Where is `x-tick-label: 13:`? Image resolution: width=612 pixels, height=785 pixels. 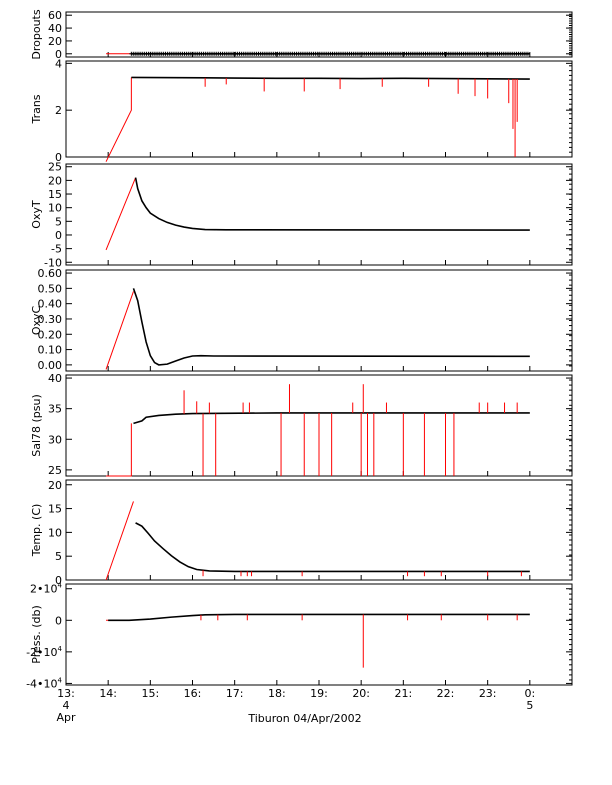 x-tick-label: 13: is located at coordinates (66, 693).